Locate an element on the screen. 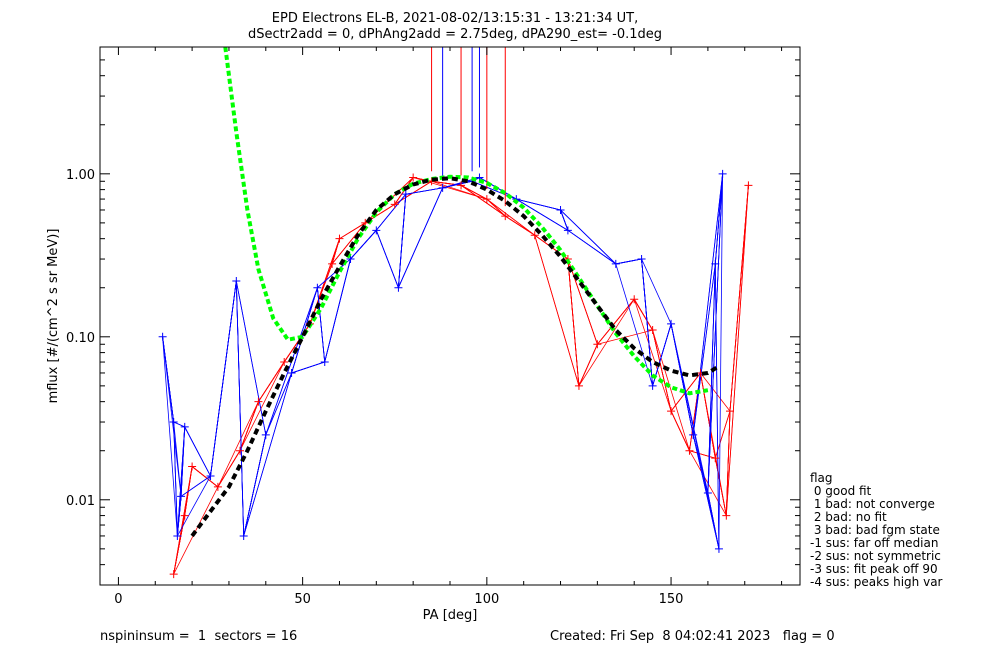  y-axis-label: mflux [#/(cm^2 s sr MeV)] is located at coordinates (53, 316).